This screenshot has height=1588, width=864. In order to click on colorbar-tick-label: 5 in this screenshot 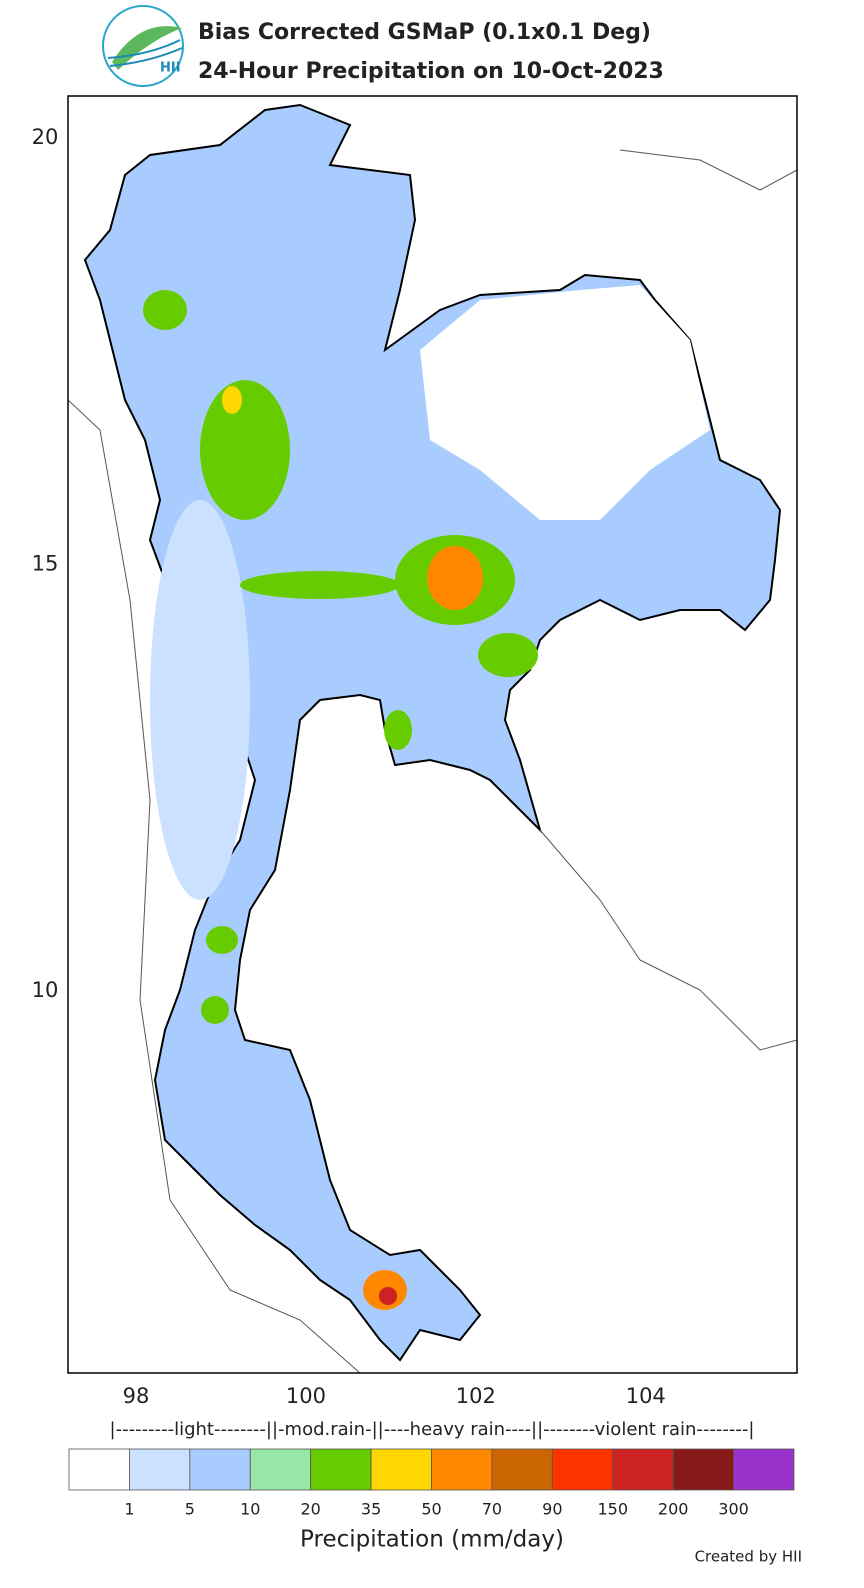, I will do `click(190, 1509)`.